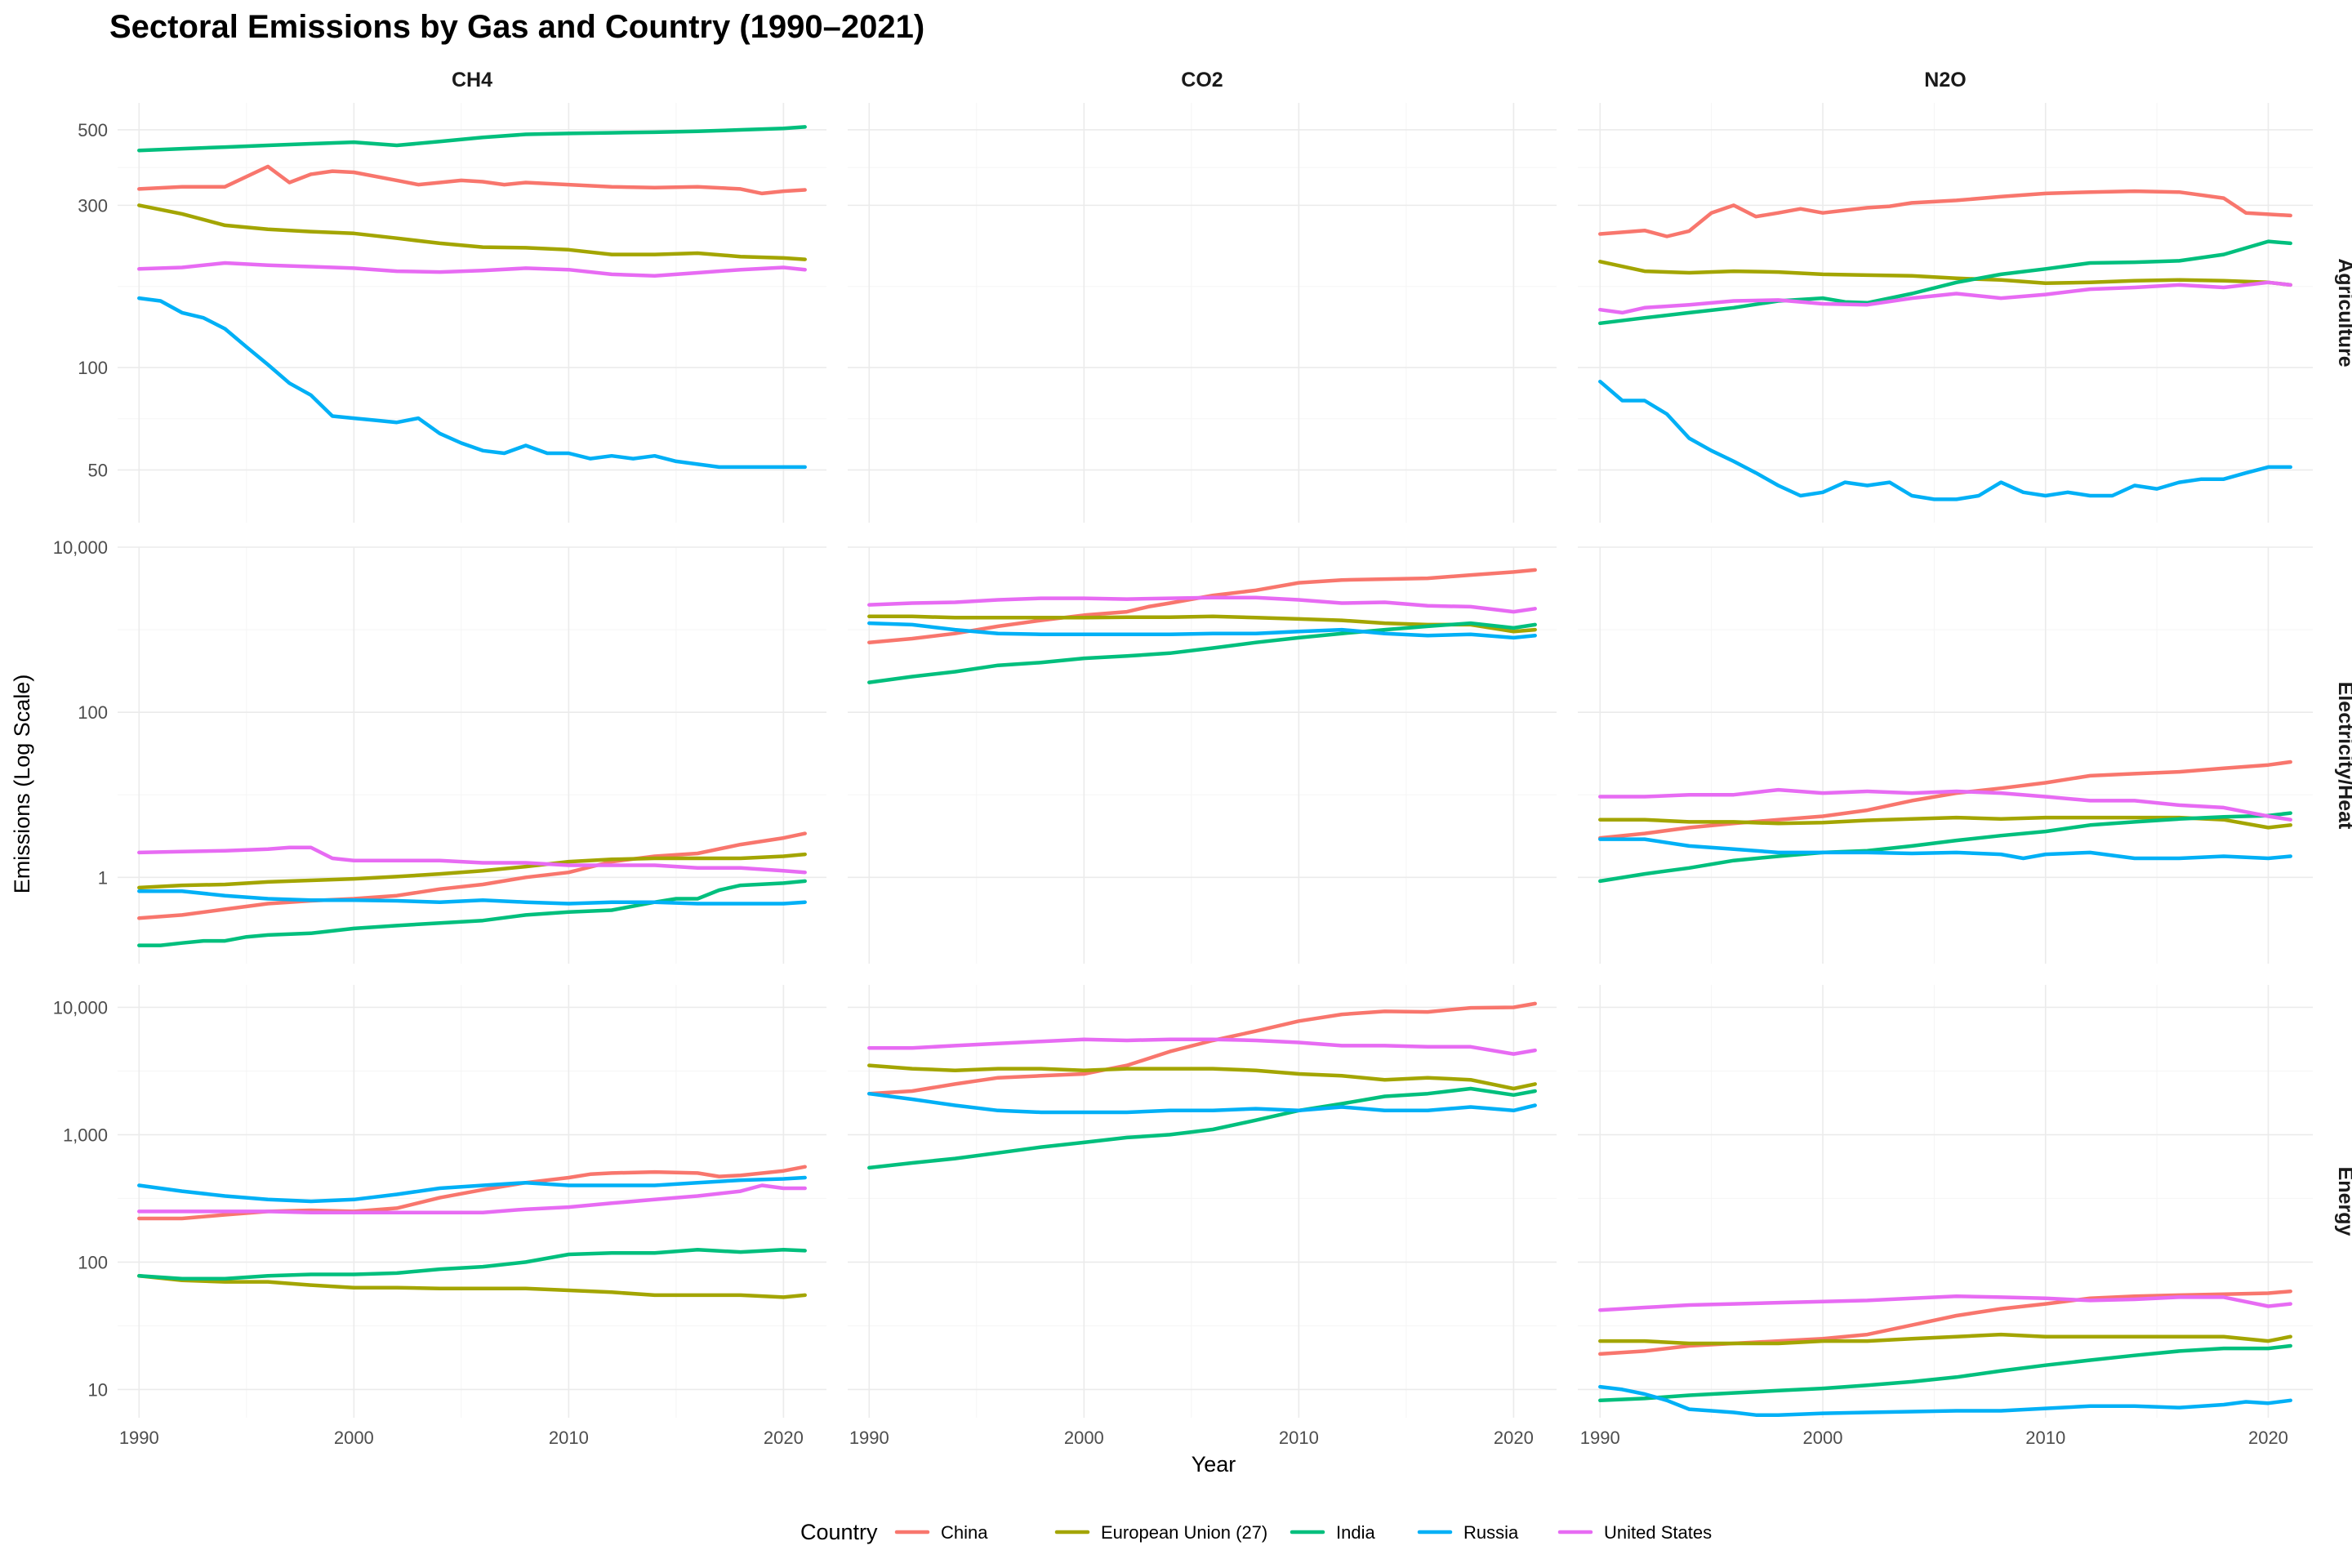  I want to click on legend-label: China, so click(964, 1532).